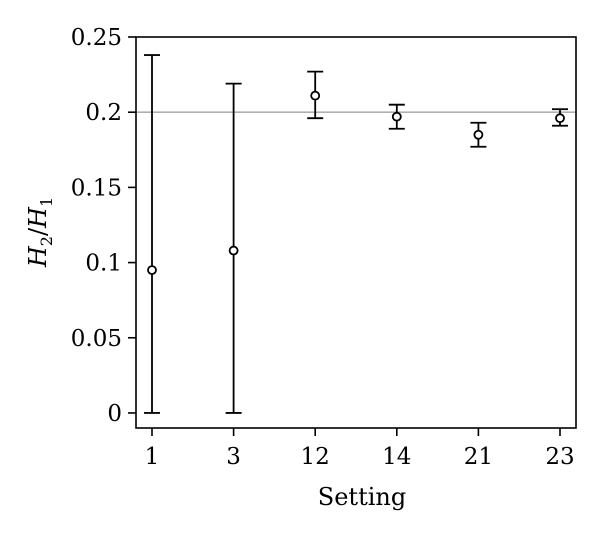 Image resolution: width=600 pixels, height=538 pixels. I want to click on y-axis-title-sep: /, so click(38, 231).